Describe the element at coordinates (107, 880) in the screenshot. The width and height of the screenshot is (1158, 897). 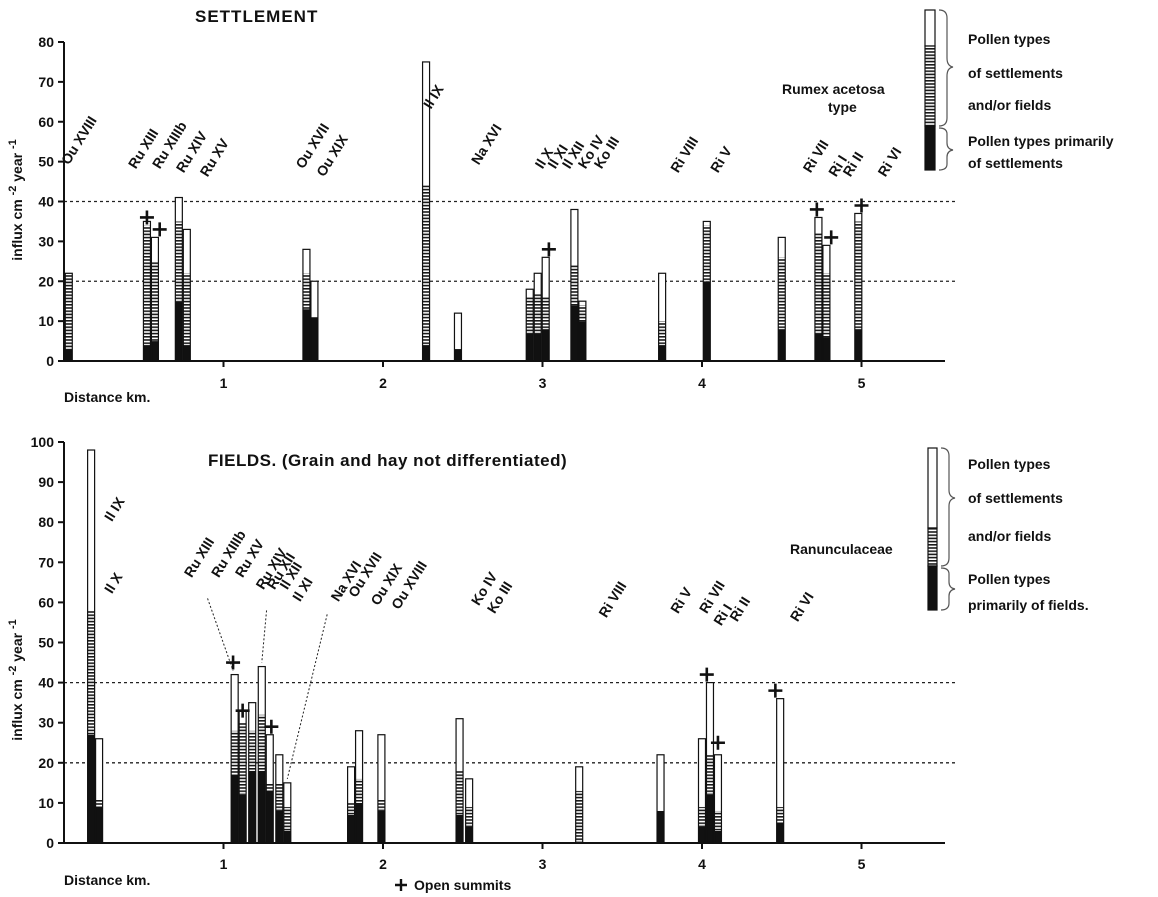
I see `x-axis-label: Distance km.` at that location.